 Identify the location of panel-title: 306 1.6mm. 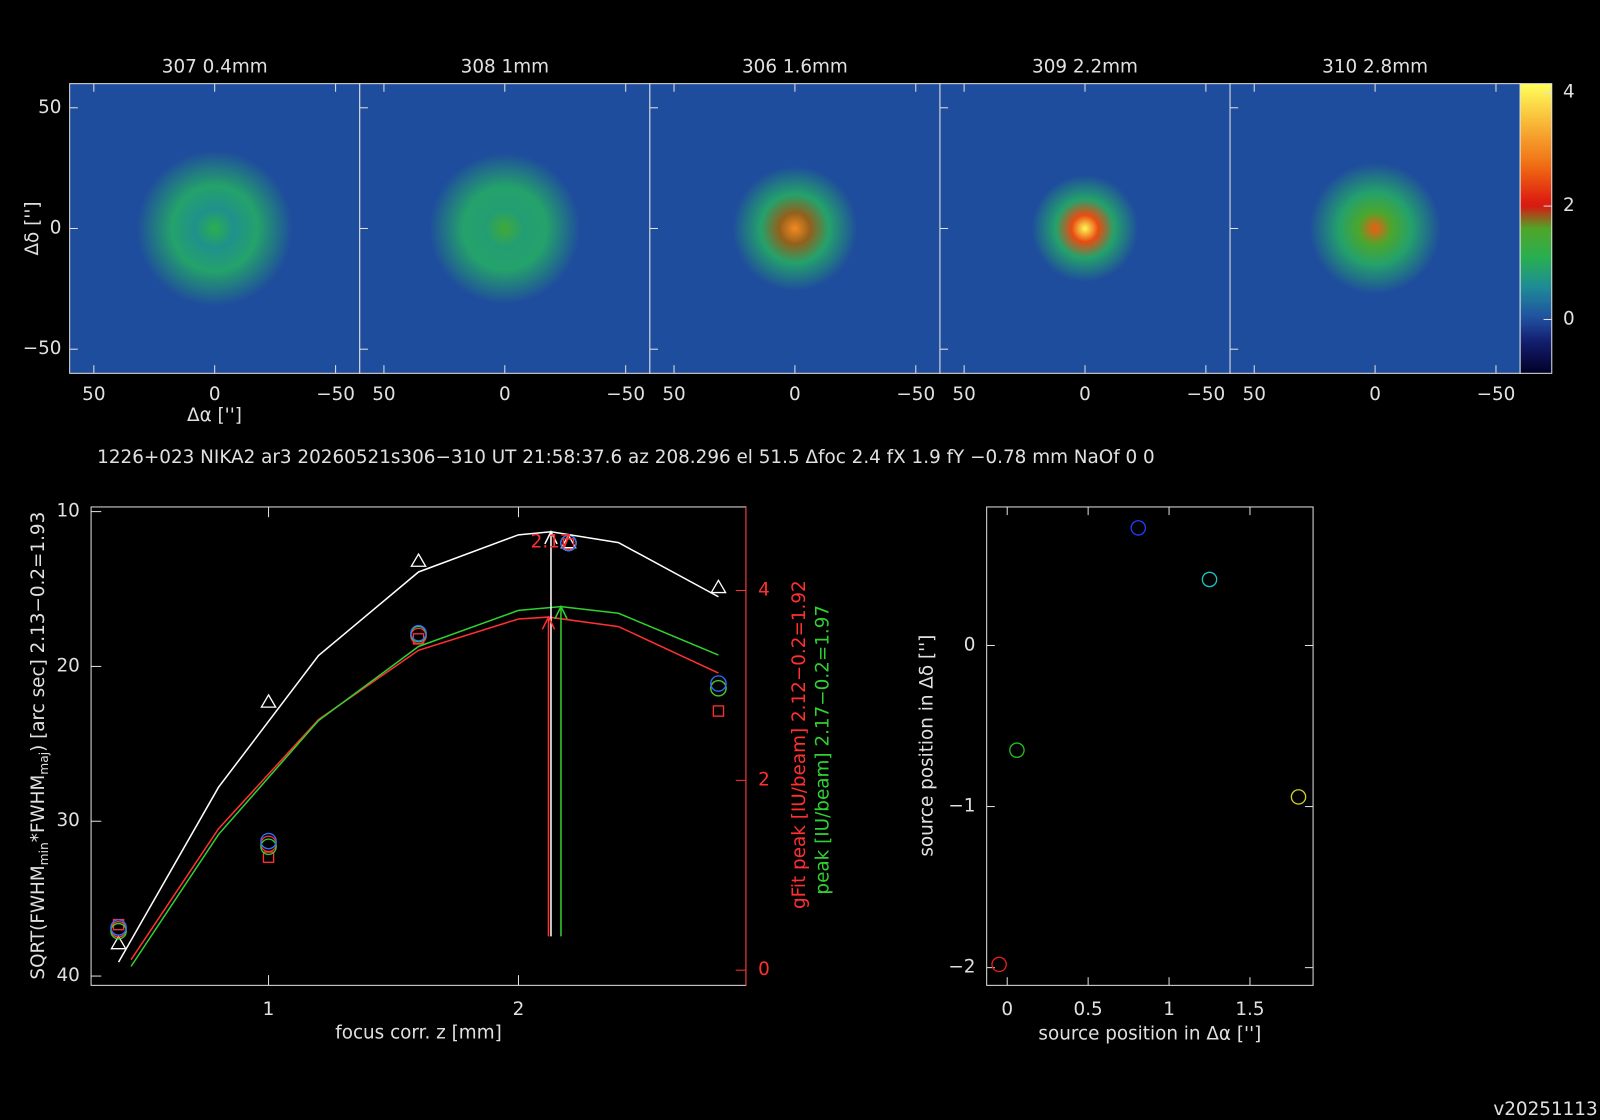
(795, 66).